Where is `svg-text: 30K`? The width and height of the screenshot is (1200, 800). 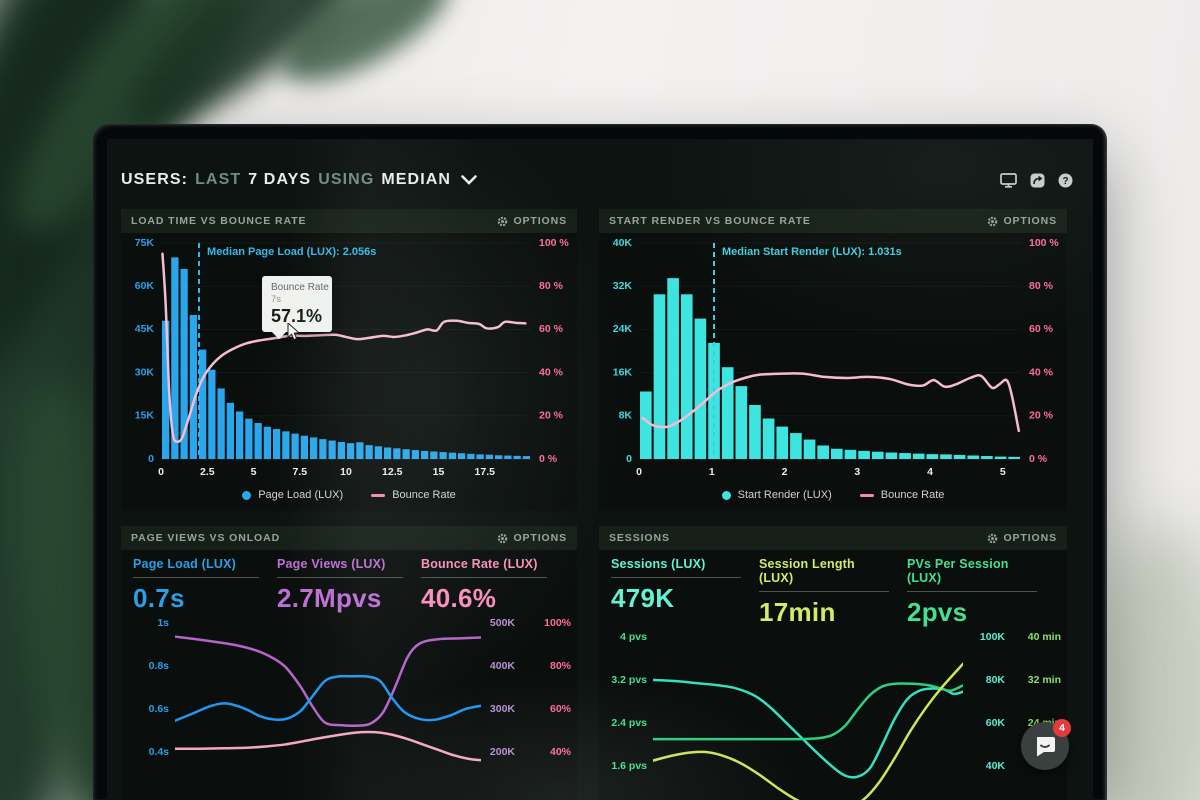
svg-text: 30K is located at coordinates (145, 372).